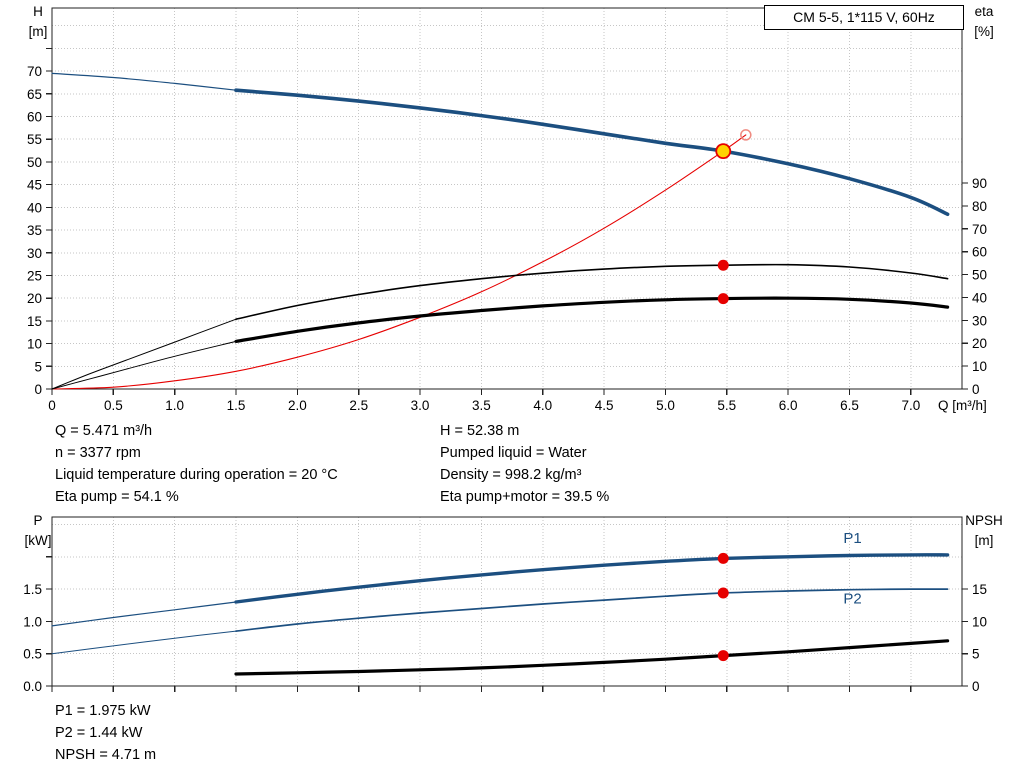  Describe the element at coordinates (38, 11) in the screenshot. I see `y-left-axis-title: H` at that location.